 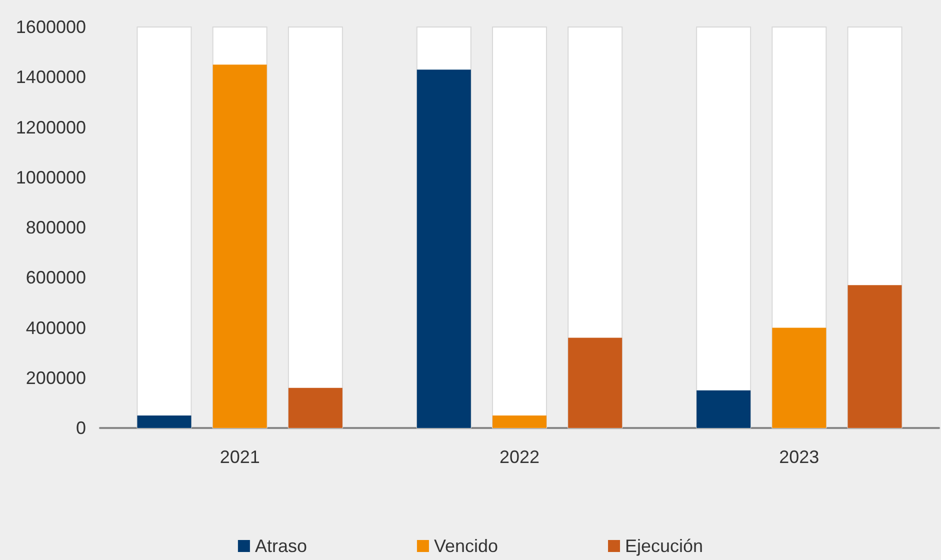 What do you see at coordinates (51, 177) in the screenshot?
I see `y-tick-label: 1000000` at bounding box center [51, 177].